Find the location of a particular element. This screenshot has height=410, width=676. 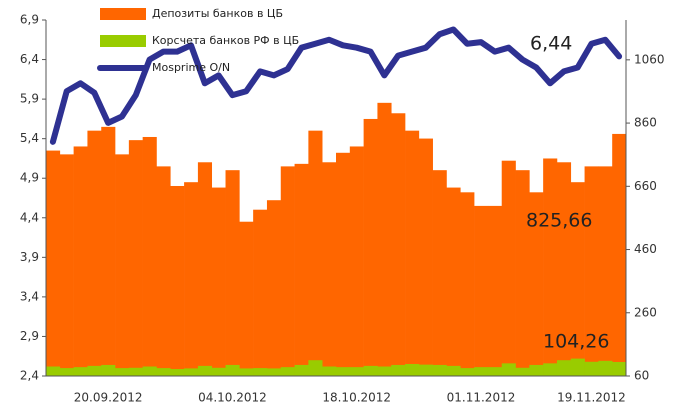

y-tick-label: 5,4 is located at coordinates (29, 138).